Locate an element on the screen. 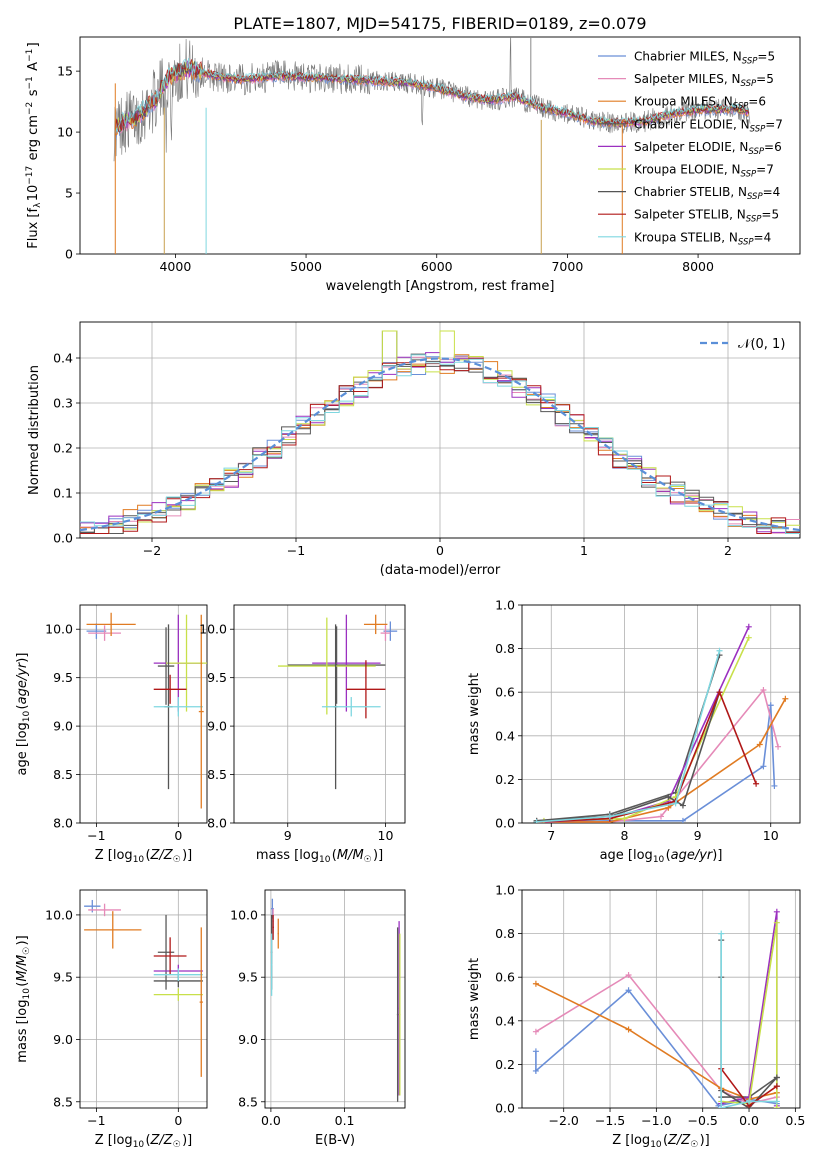 The image size is (819, 1170). age-vs-mass-axes: 9 10 8.0 8.5 9.0 9.5 10.0 is located at coordinates (302, 724).